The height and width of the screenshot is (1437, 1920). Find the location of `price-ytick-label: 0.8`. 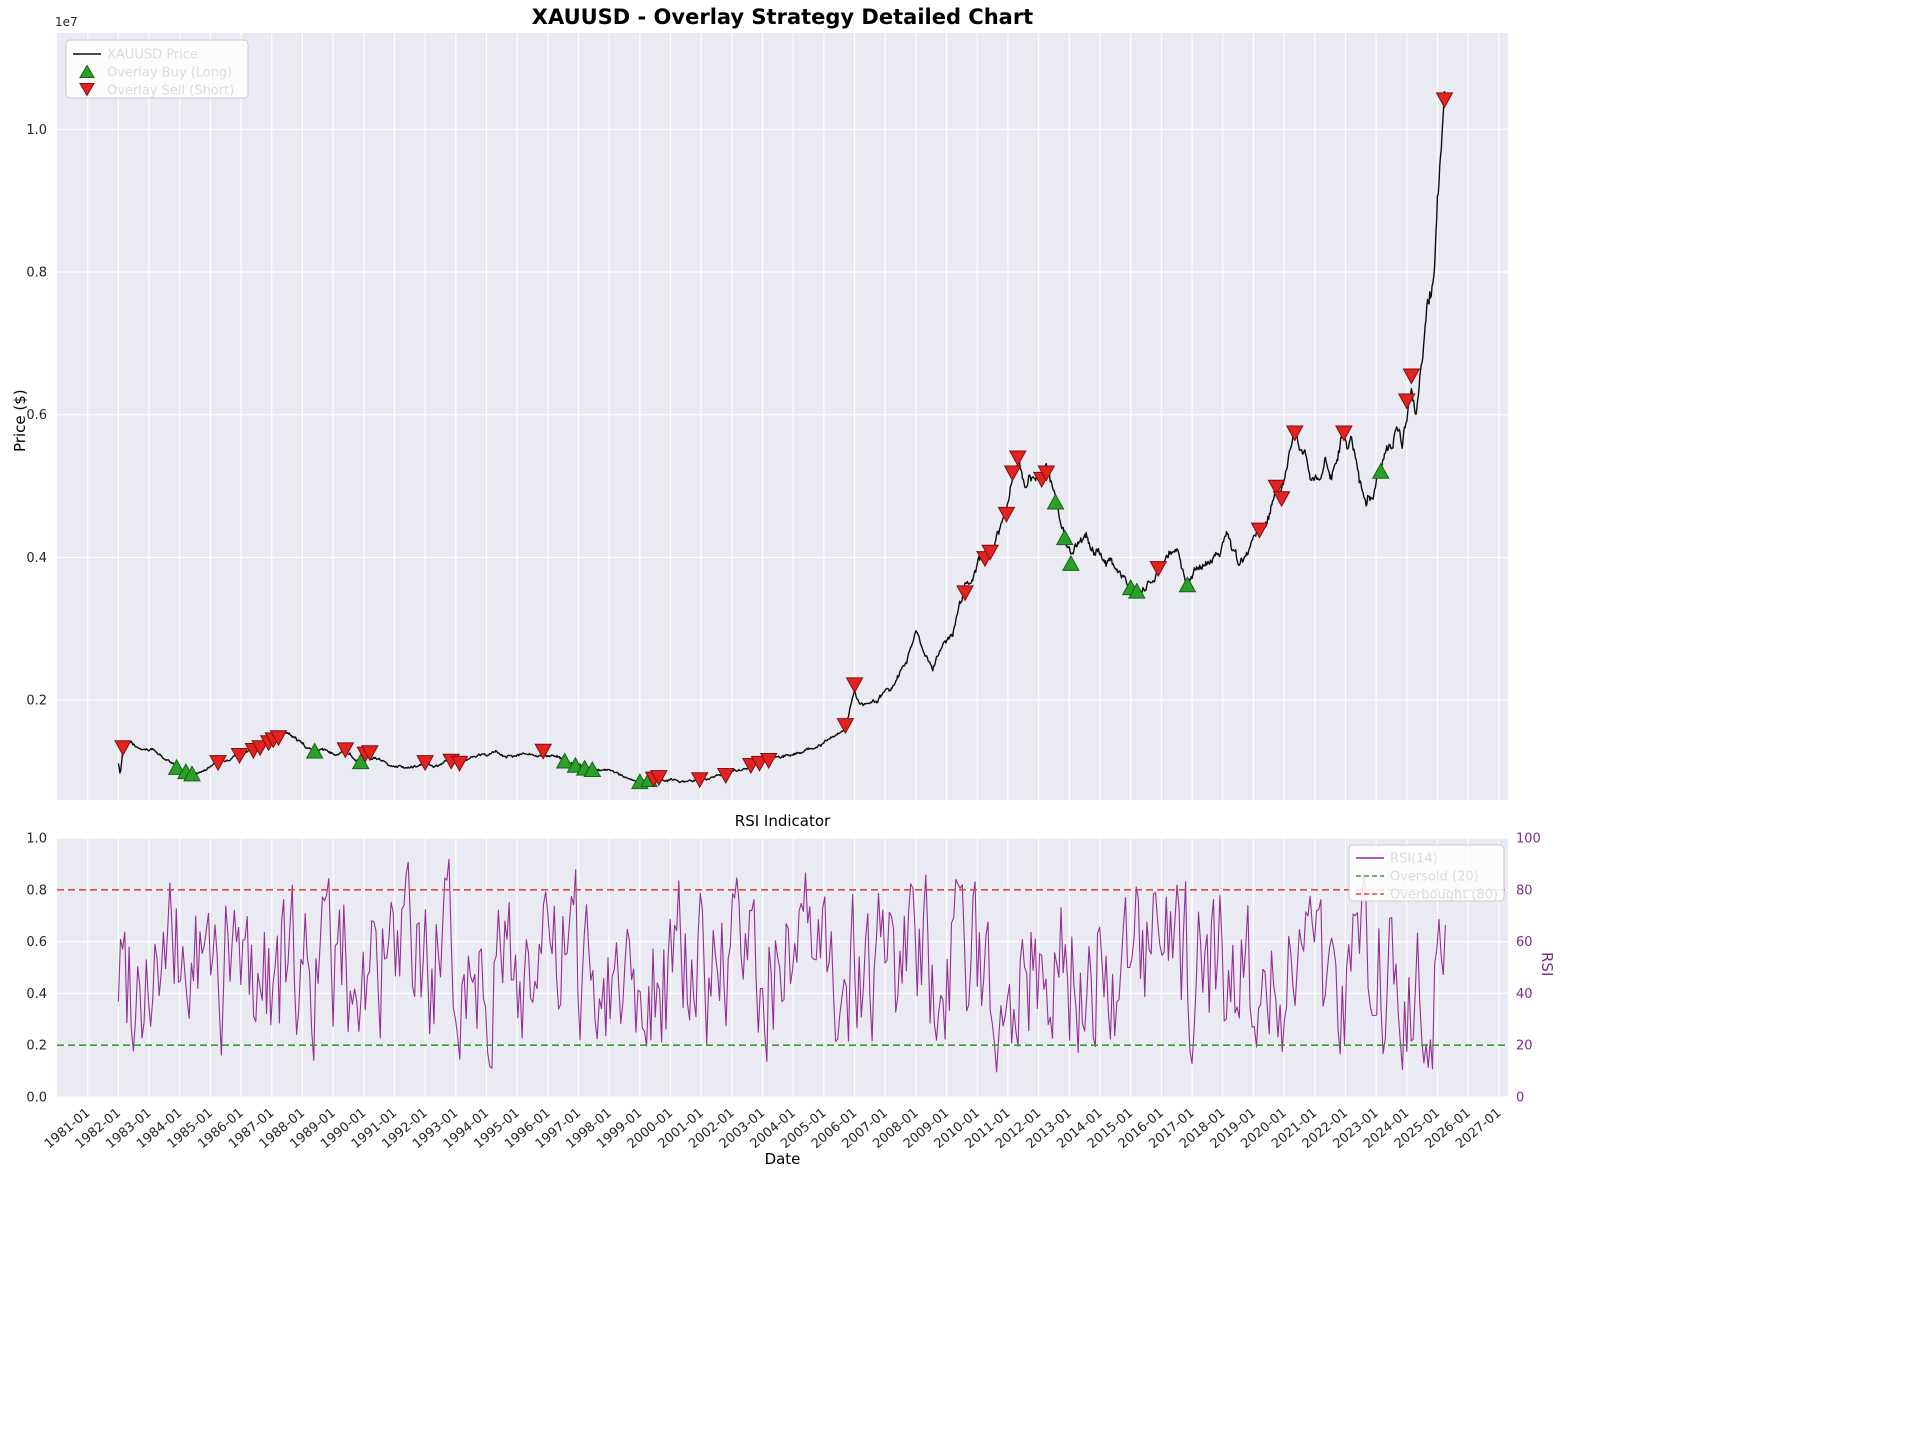

price-ytick-label: 0.8 is located at coordinates (36, 273).